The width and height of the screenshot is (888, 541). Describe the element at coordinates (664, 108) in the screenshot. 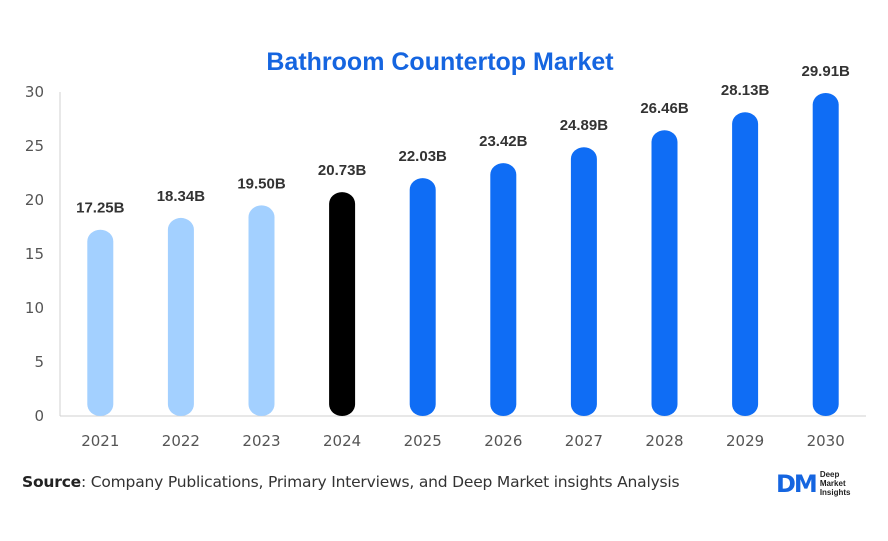

I see `data-label: 26.46B` at that location.